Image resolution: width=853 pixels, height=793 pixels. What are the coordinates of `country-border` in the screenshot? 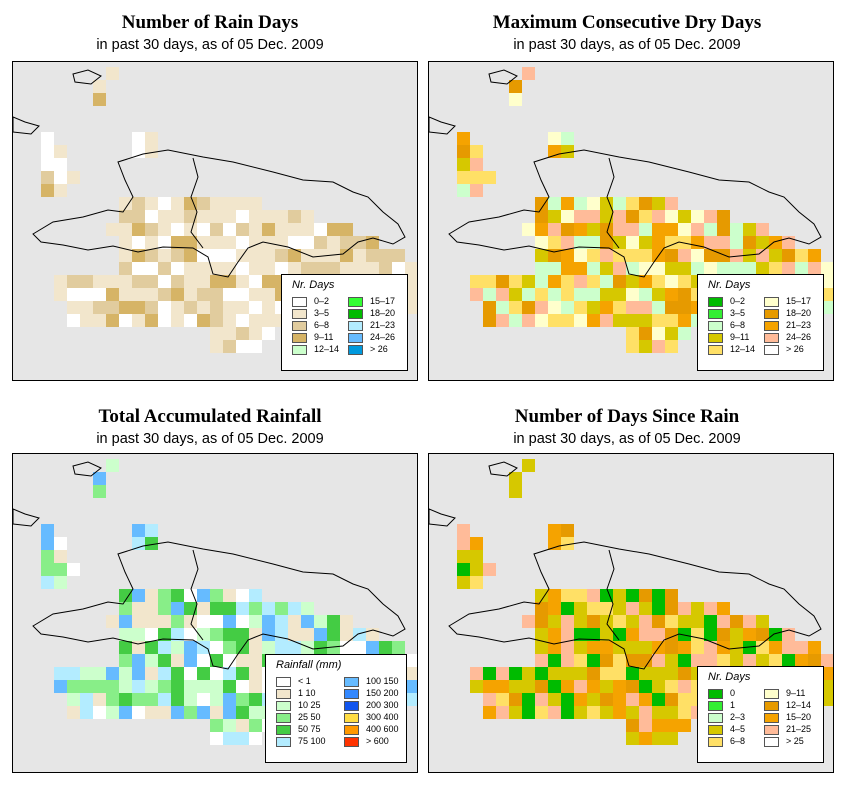 It's located at (197, 203).